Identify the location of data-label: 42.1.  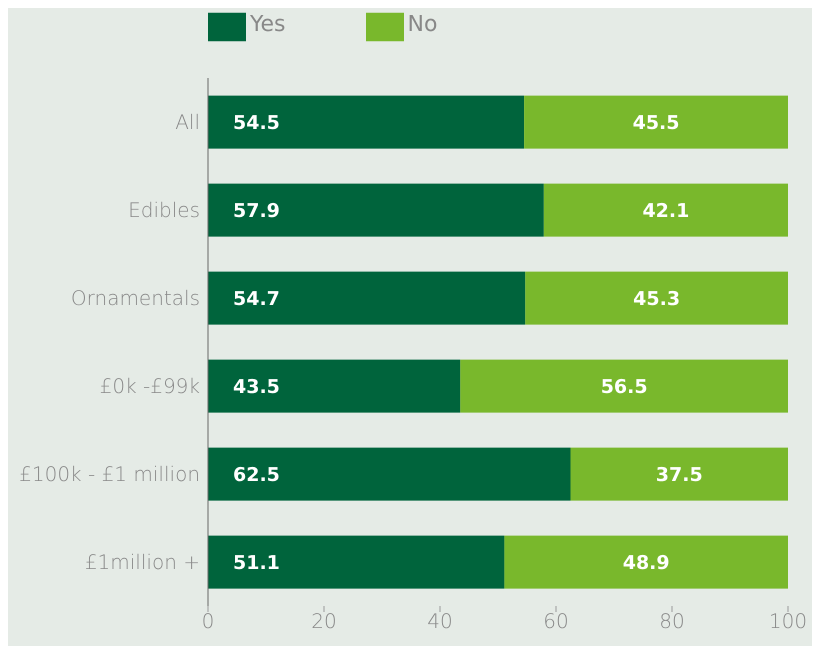
(666, 211).